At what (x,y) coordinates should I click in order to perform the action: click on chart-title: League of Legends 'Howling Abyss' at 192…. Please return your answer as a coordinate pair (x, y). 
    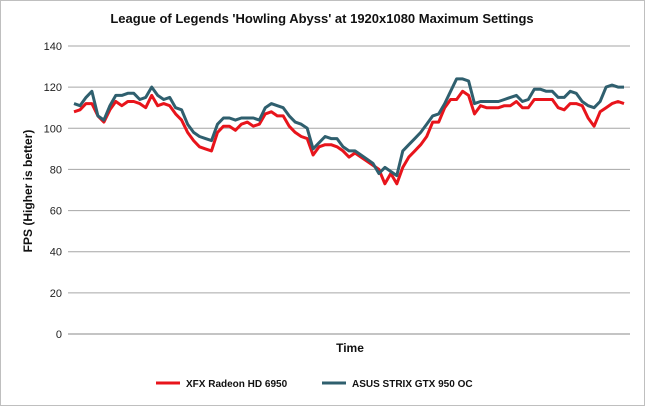
    Looking at the image, I should click on (321, 18).